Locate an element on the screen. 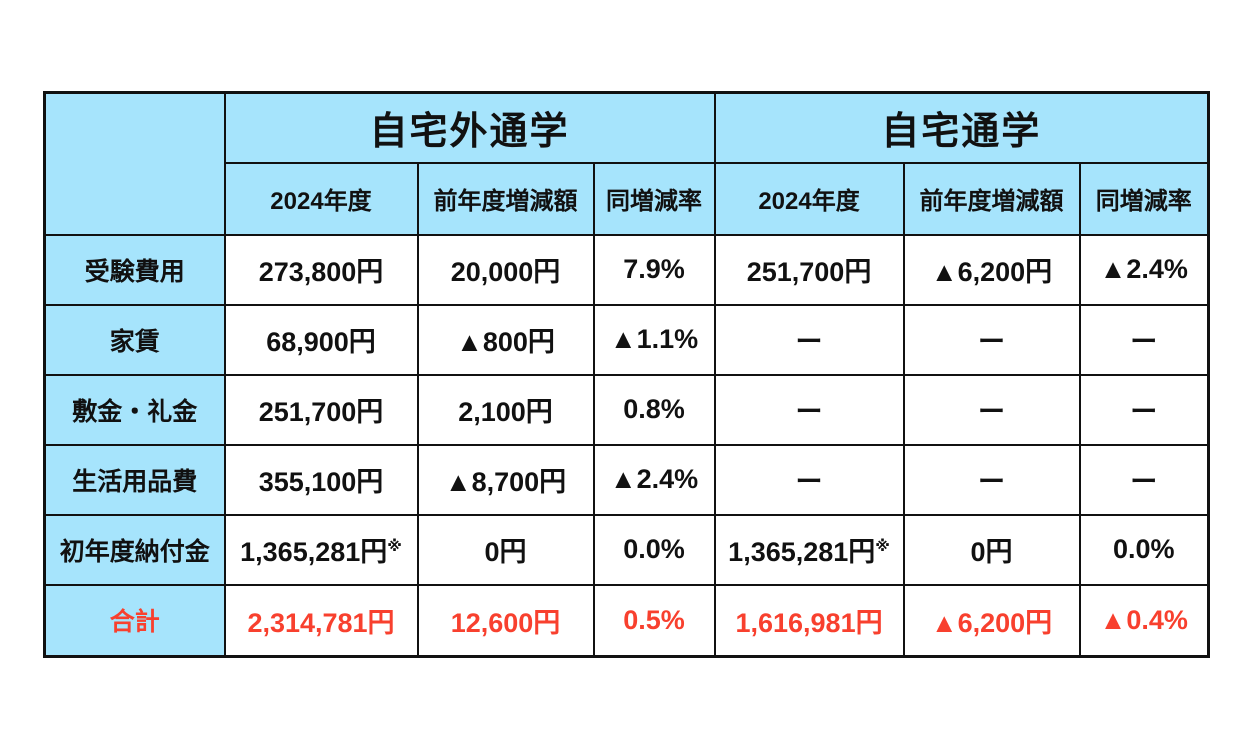 This screenshot has height=751, width=1251. cell-home-amount: 1,616,981円 is located at coordinates (809, 620).